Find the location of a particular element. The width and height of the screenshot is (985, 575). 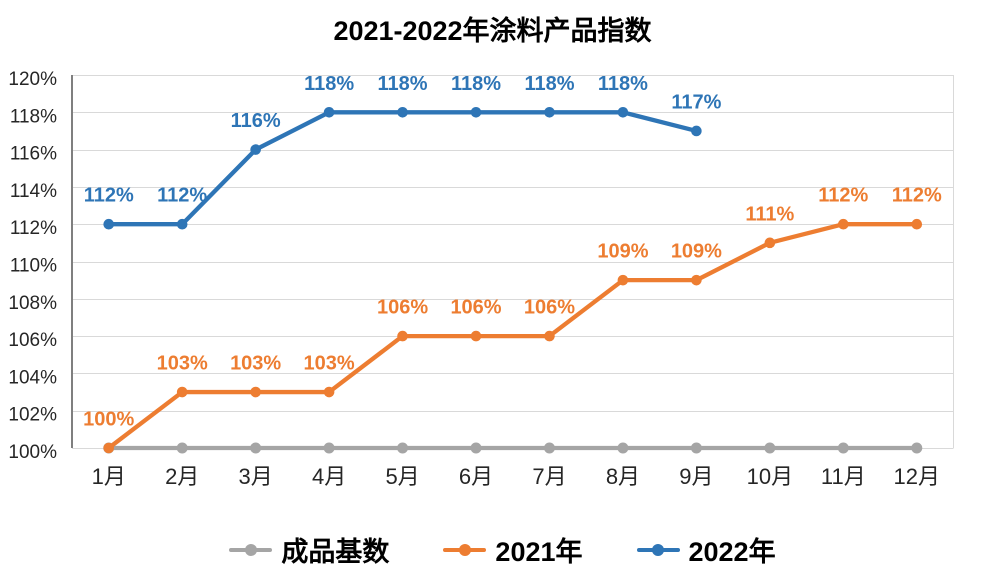

chart-title: 2021-2022年涂料产品指数 is located at coordinates (492, 31).